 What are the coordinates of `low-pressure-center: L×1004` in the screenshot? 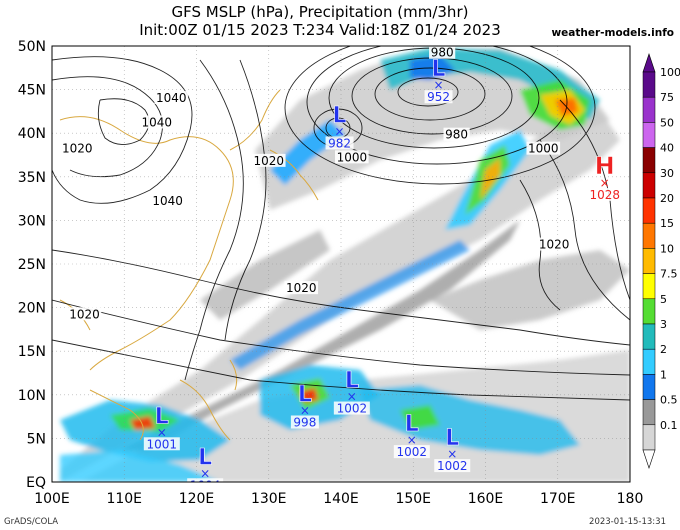 It's located at (205, 468).